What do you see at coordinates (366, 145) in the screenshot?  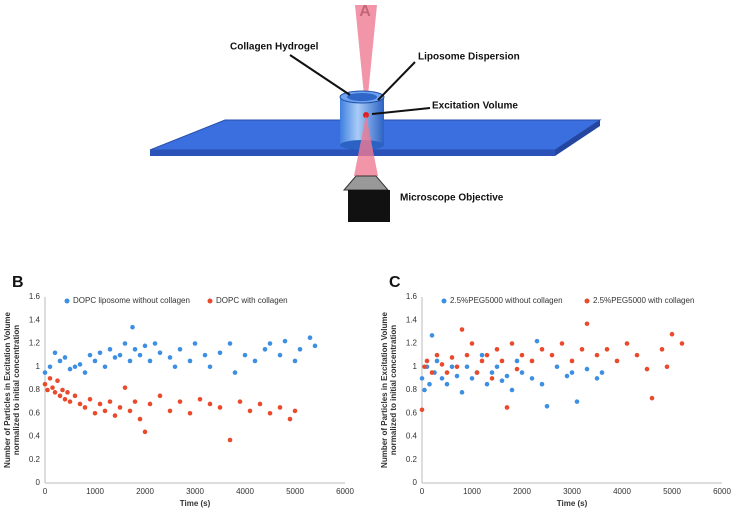 I see `beam` at bounding box center [366, 145].